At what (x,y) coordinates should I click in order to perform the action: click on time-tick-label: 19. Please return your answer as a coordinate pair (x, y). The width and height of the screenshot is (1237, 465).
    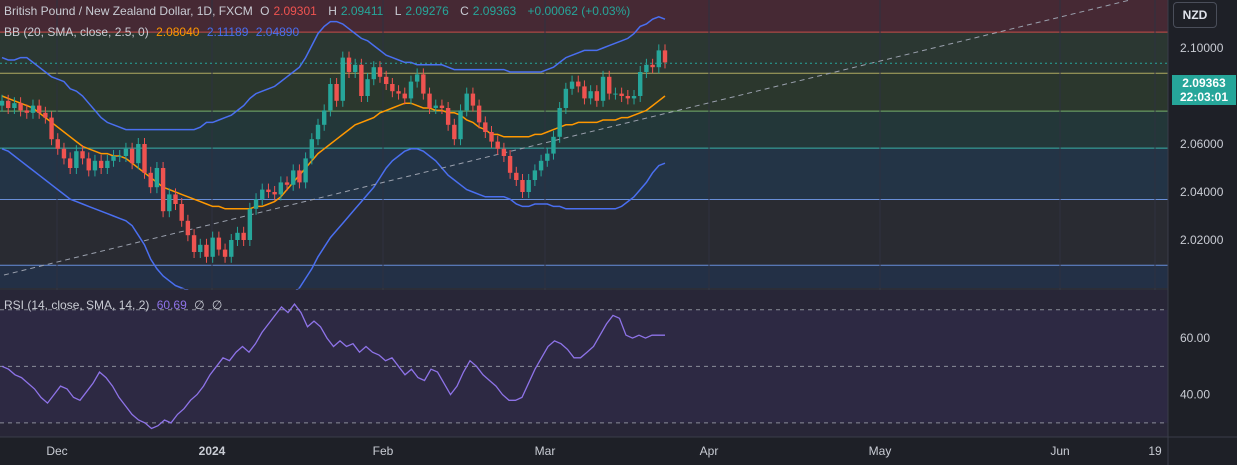
    Looking at the image, I should click on (1155, 451).